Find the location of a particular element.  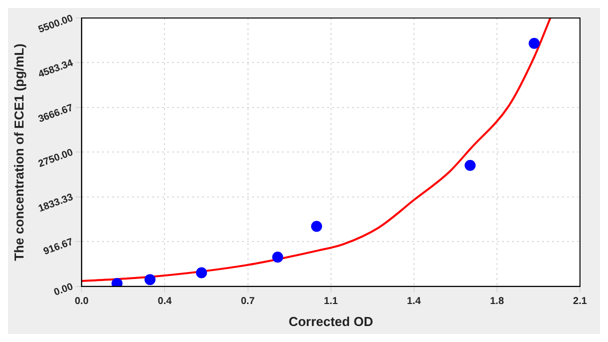

x-axis-title: Corrected OD is located at coordinates (331, 321).